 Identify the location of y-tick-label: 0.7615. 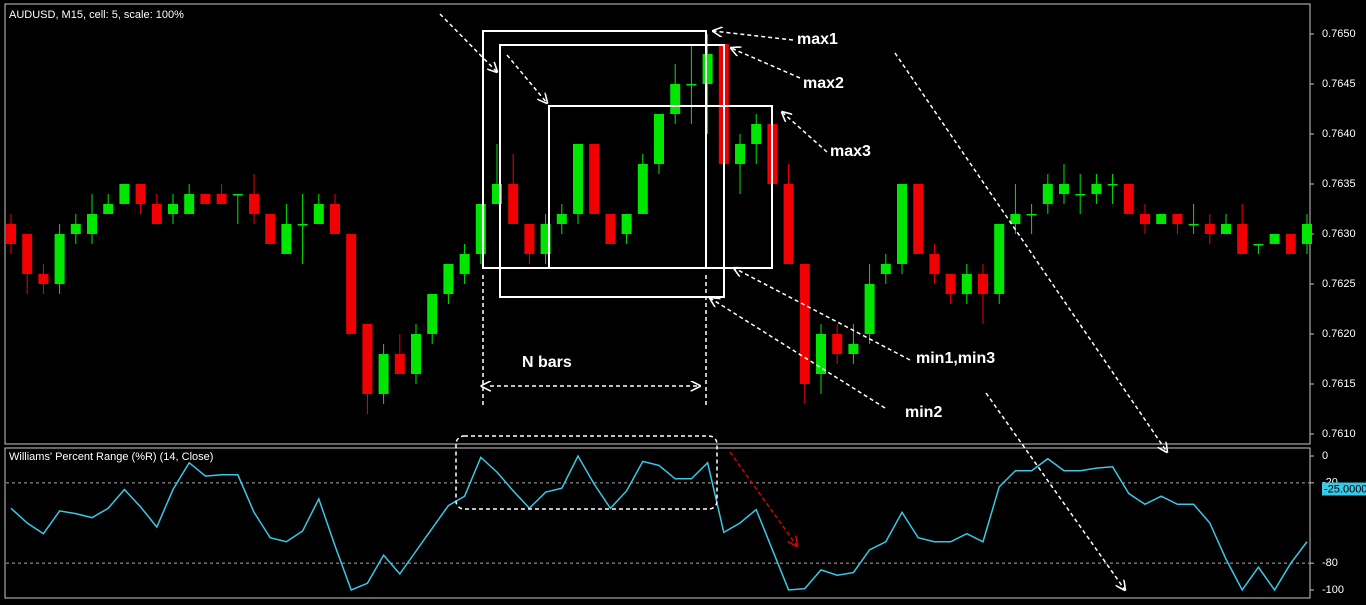
(1339, 384).